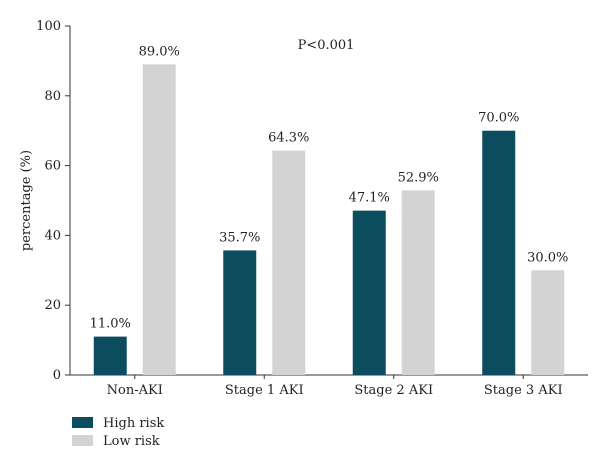 This screenshot has width=600, height=467. I want to click on x-tick-label: Stage 1 AKI, so click(264, 390).